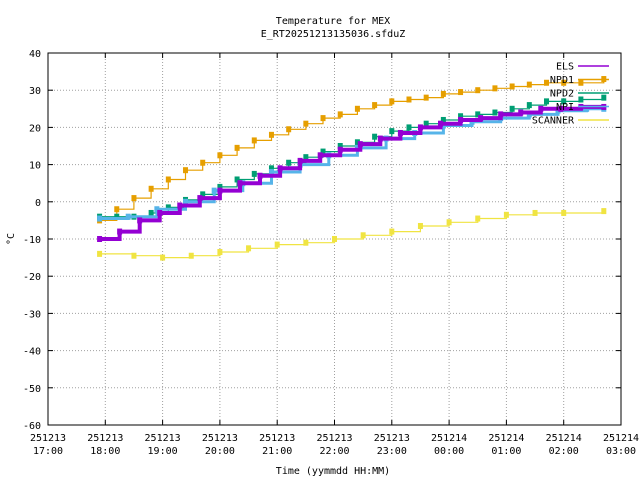 The width and height of the screenshot is (640, 480). I want to click on chart-subtitle: E_RT20251213135036.sfduZ, so click(333, 34).